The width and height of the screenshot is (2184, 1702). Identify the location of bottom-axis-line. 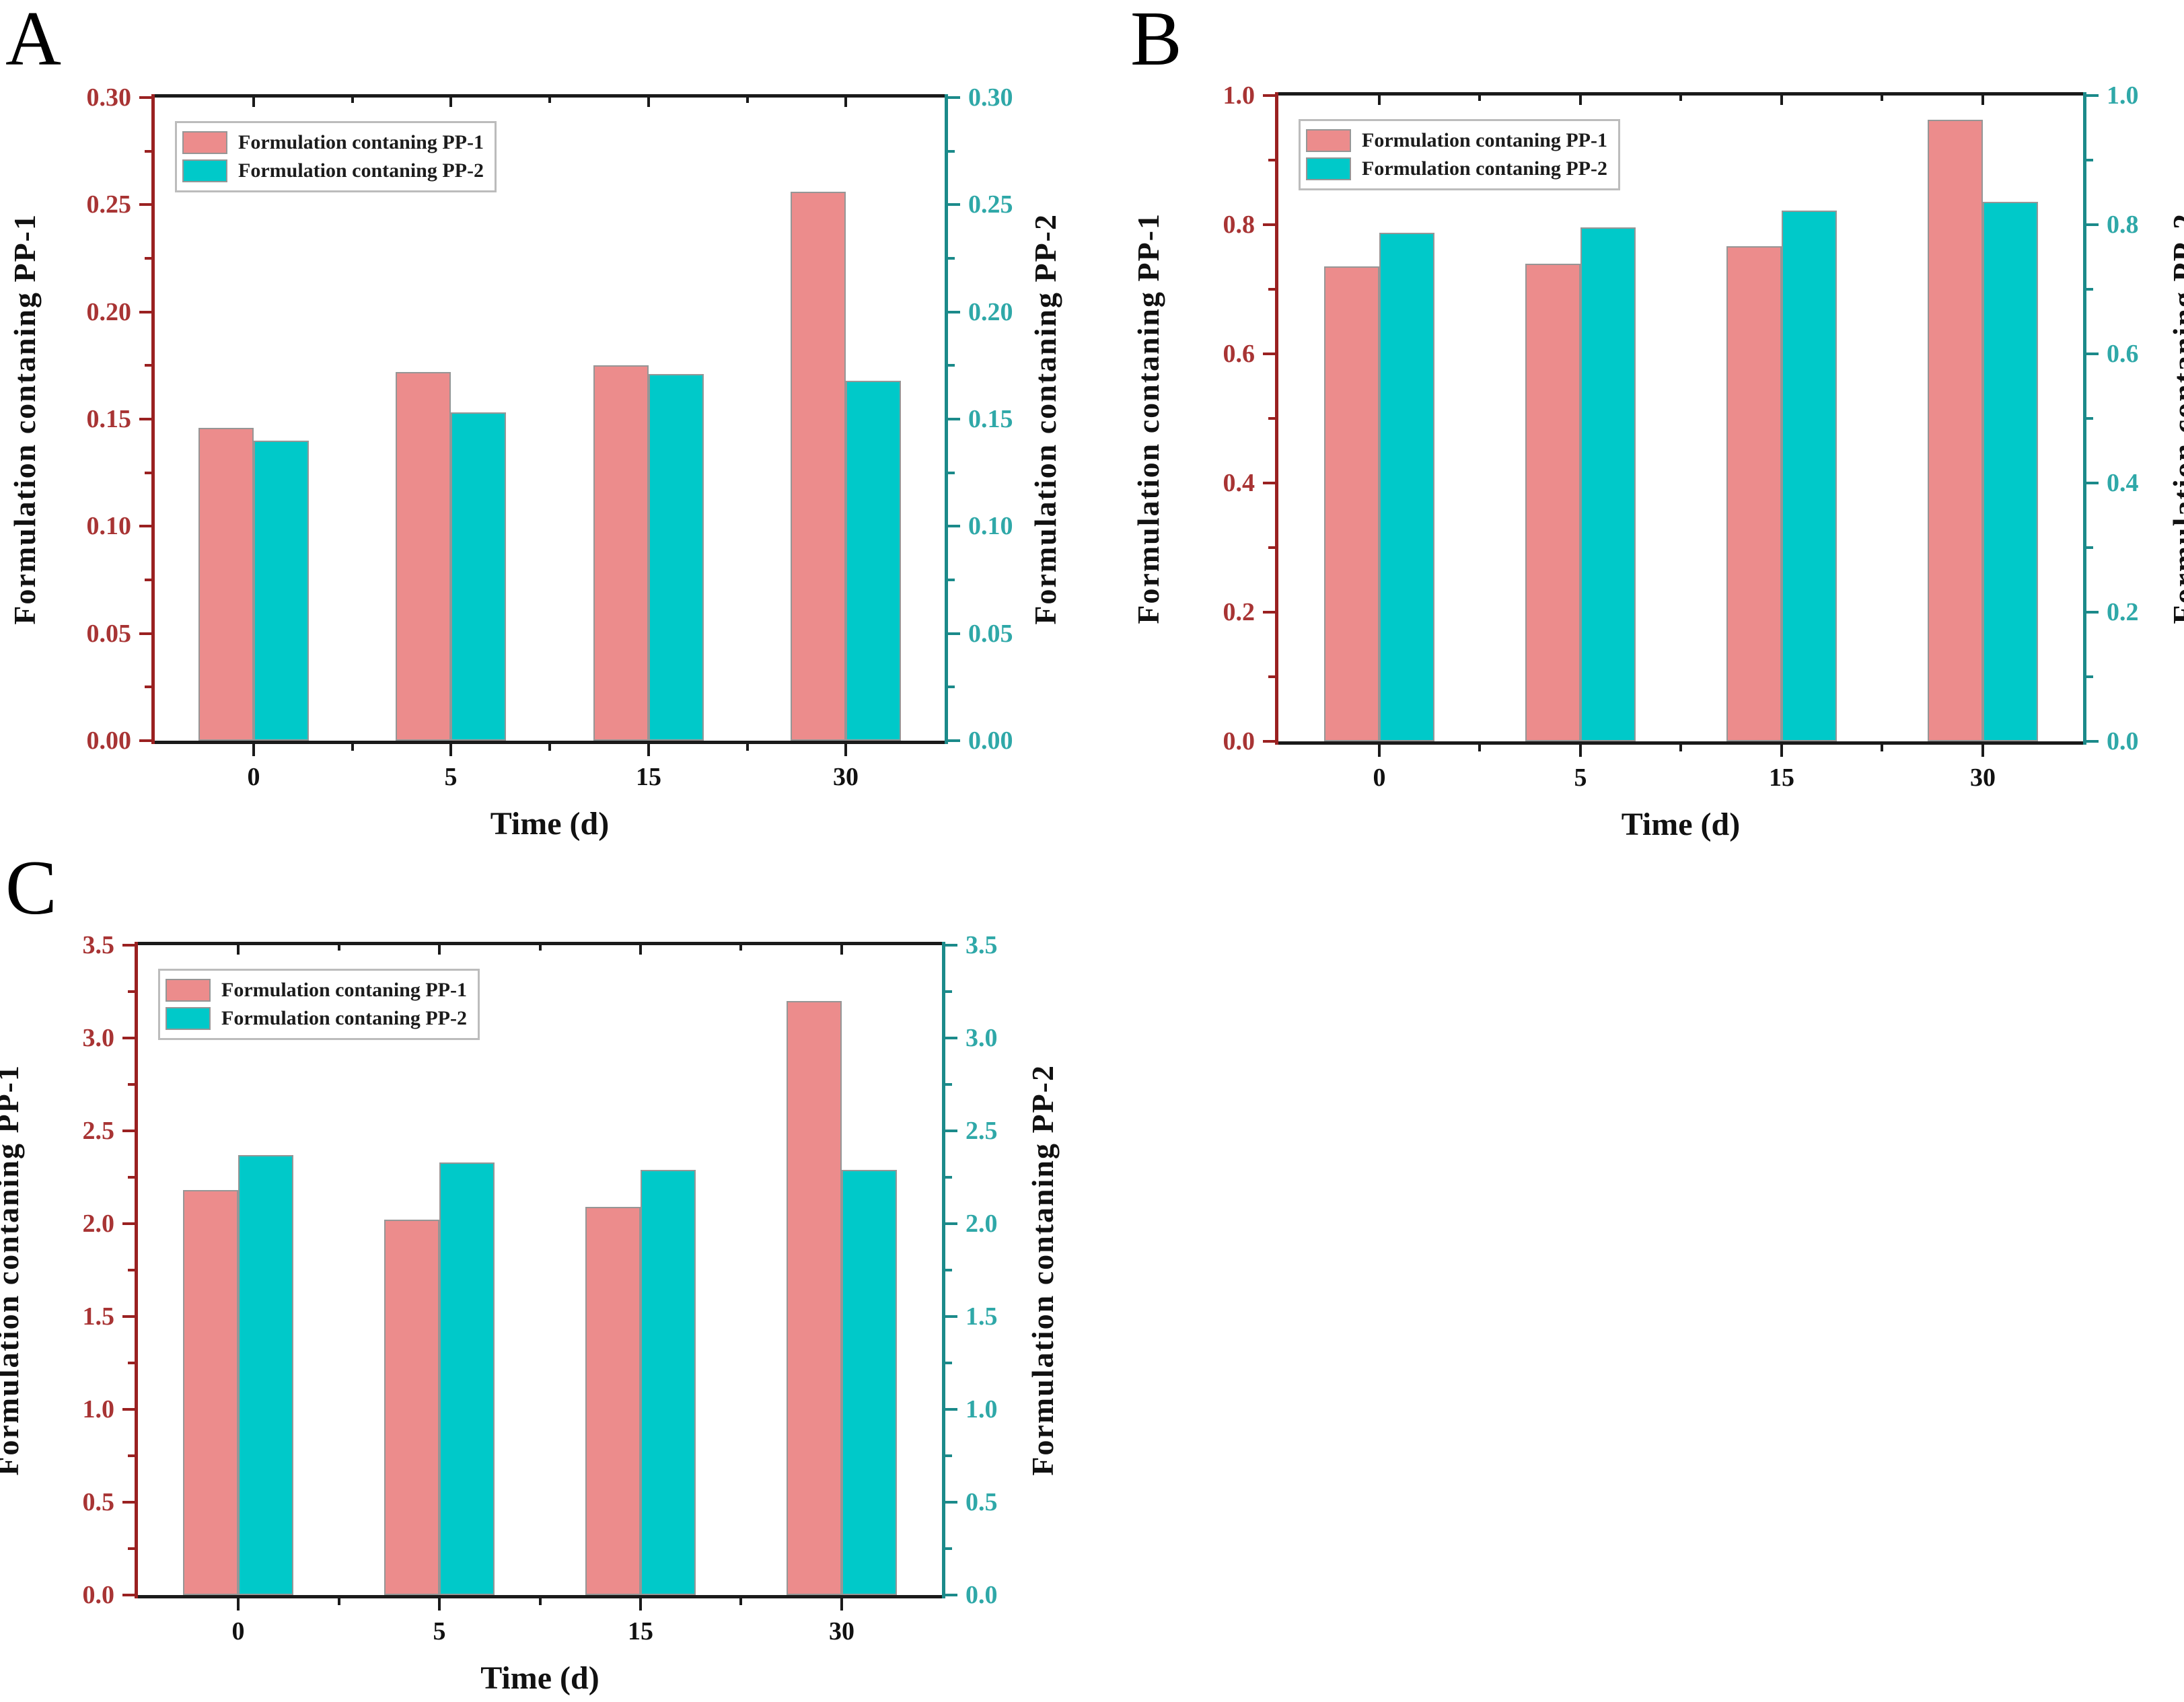
(540, 1596).